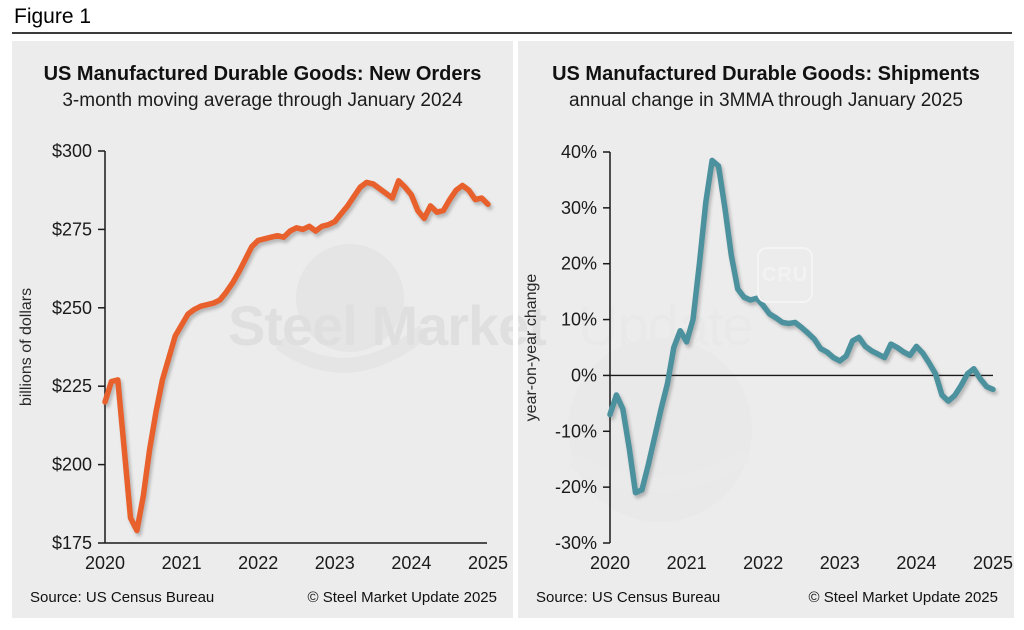 This screenshot has width=1024, height=630. What do you see at coordinates (515, 329) in the screenshot?
I see `panel-gap-divider` at bounding box center [515, 329].